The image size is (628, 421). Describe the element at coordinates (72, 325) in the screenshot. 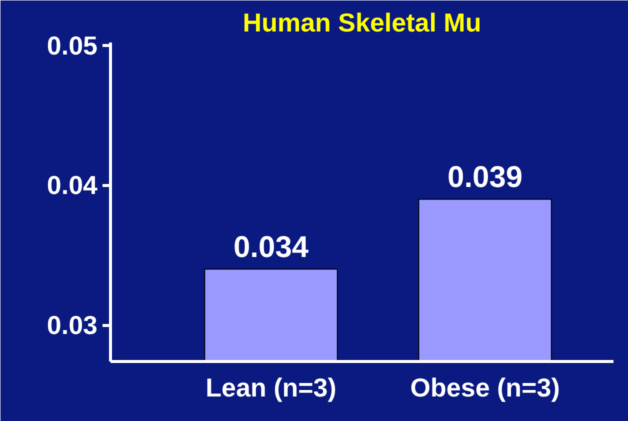

I see `y-tick-label: 0.03` at that location.